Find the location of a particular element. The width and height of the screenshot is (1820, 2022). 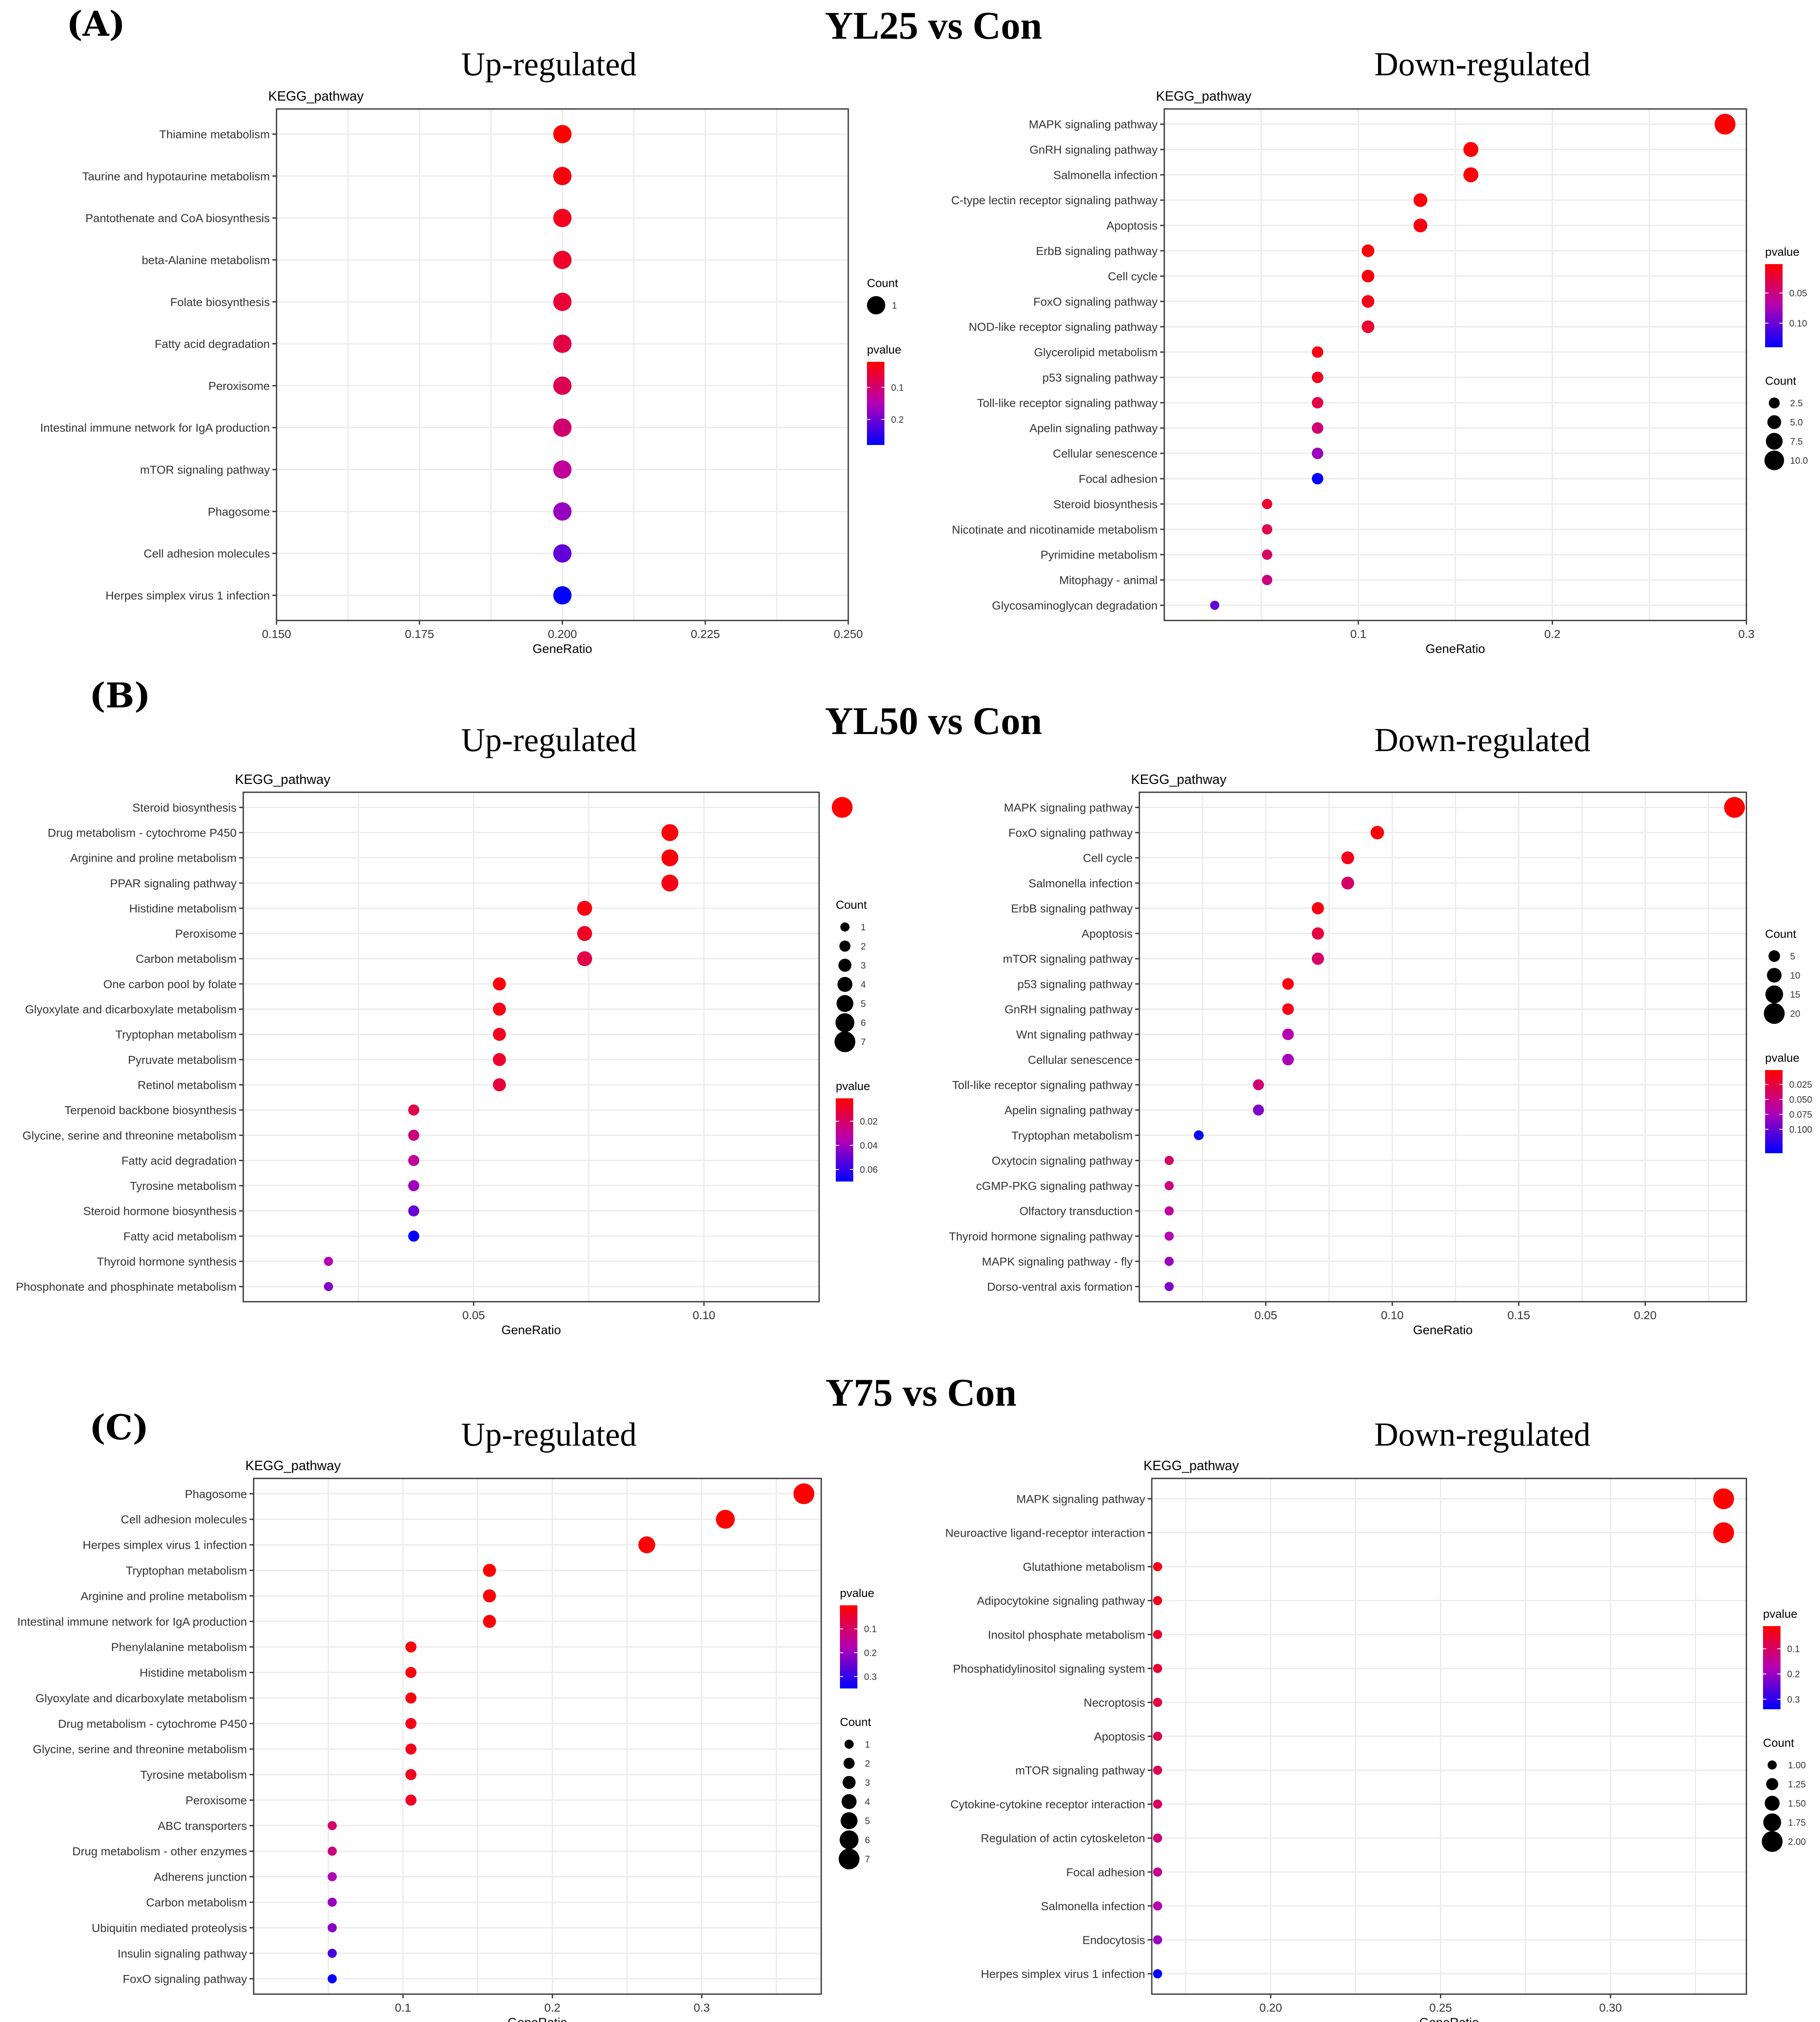

size-legend-label: 1.50 is located at coordinates (1797, 1803).